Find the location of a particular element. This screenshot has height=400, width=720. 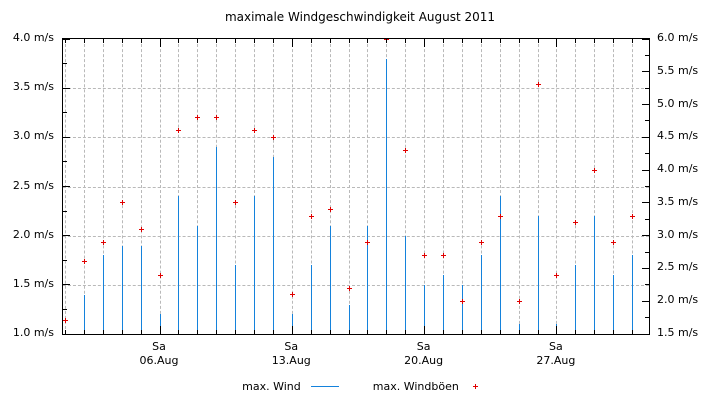

right-axis-tick-label: 2.5 m/s is located at coordinates (678, 267).